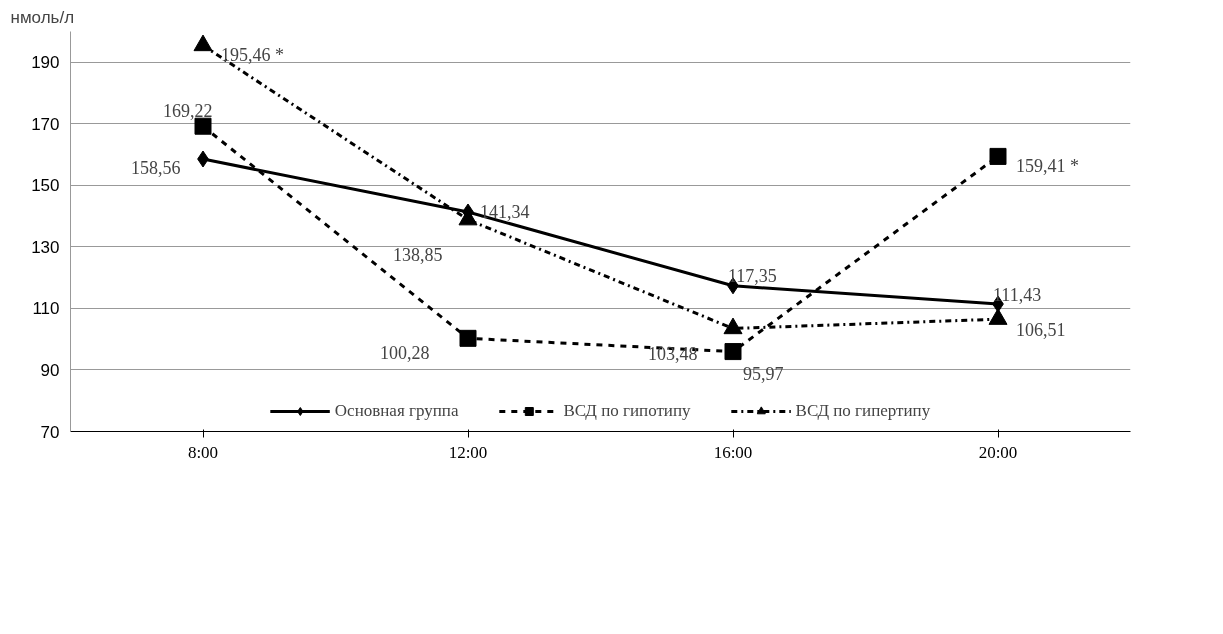 Image resolution: width=1223 pixels, height=634 pixels. What do you see at coordinates (50, 370) in the screenshot?
I see `y-tick-label: 90` at bounding box center [50, 370].